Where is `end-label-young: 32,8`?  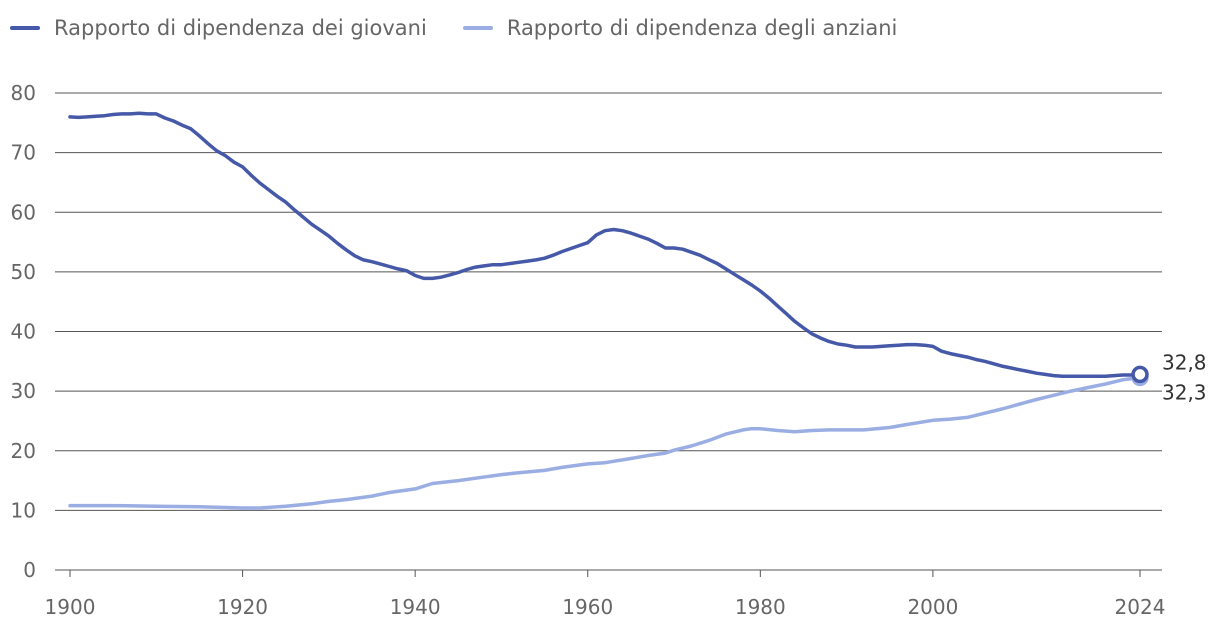
end-label-young: 32,8 is located at coordinates (1184, 362).